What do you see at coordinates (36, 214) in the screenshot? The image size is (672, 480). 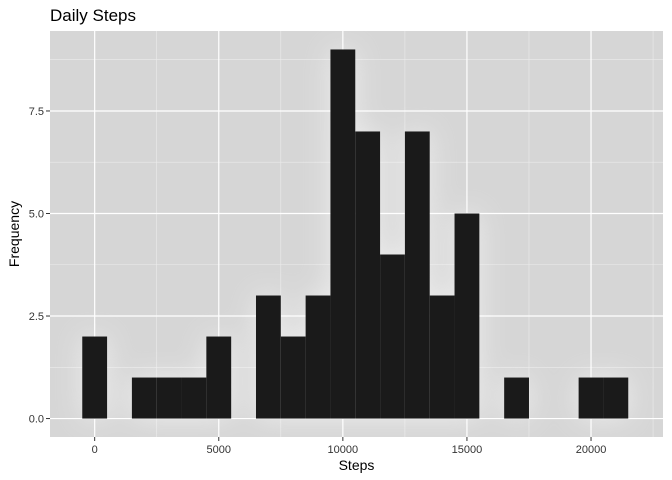 I see `y-tick-label: 5.0` at bounding box center [36, 214].